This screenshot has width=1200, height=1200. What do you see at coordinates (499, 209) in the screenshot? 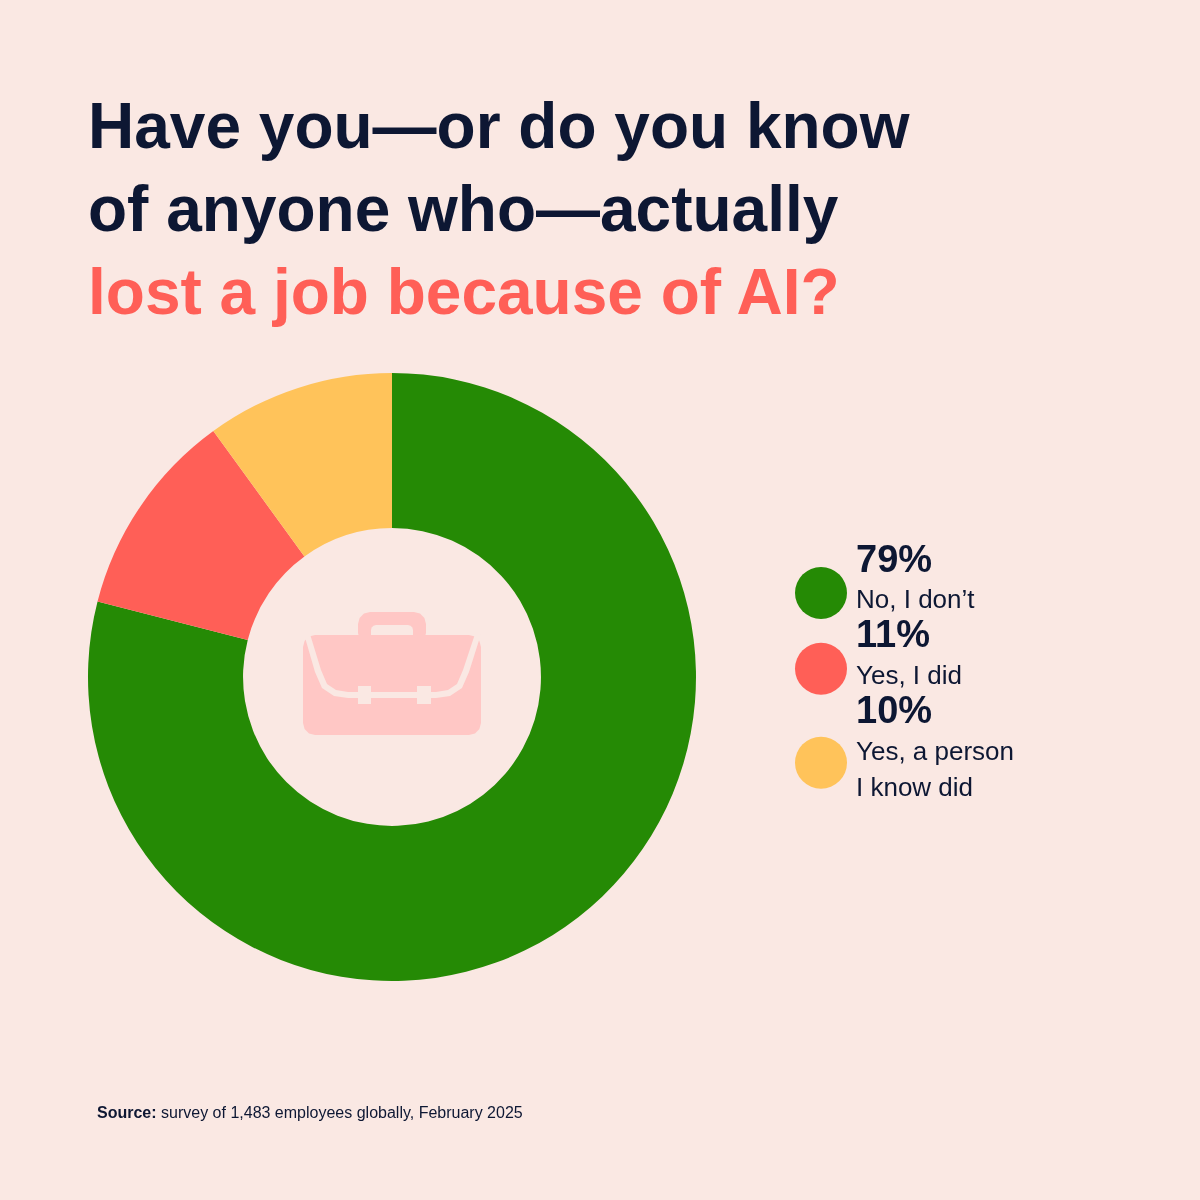
I see `chart-title: Have you—or do you know of anyone who—actually lost a job because of AI?` at bounding box center [499, 209].